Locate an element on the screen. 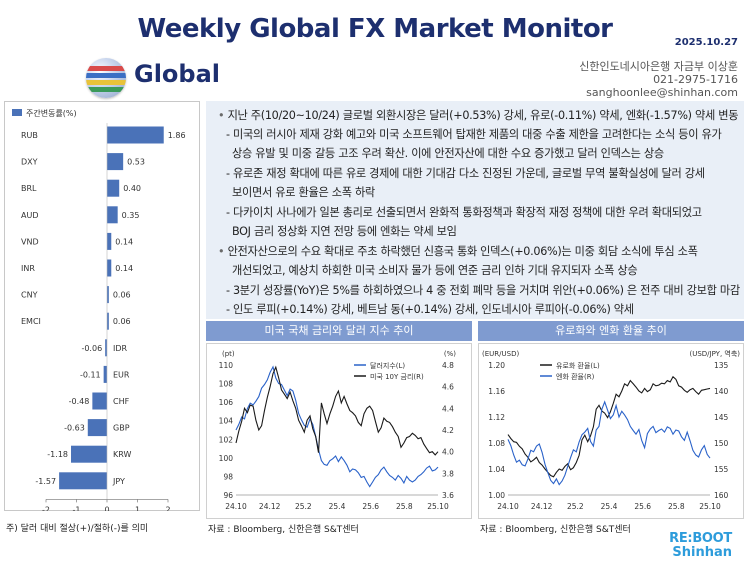  bar-rub is located at coordinates (135, 135).